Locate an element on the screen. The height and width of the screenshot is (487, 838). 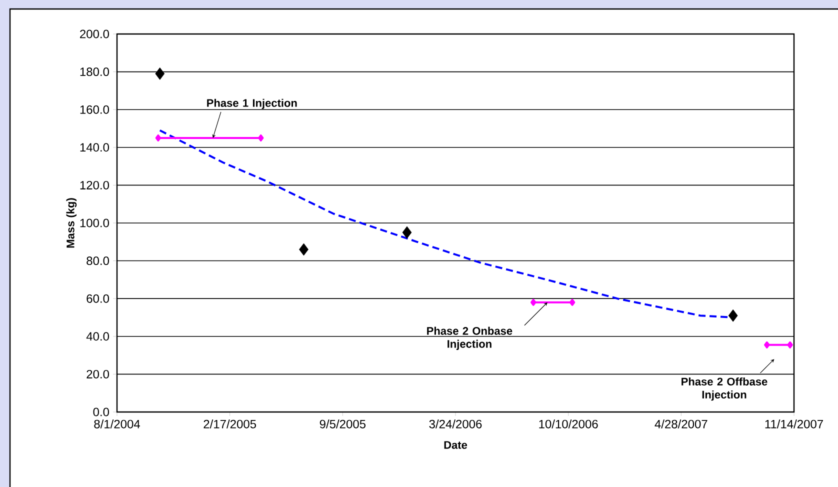
y-tick-label: 140.0 is located at coordinates (95, 147).